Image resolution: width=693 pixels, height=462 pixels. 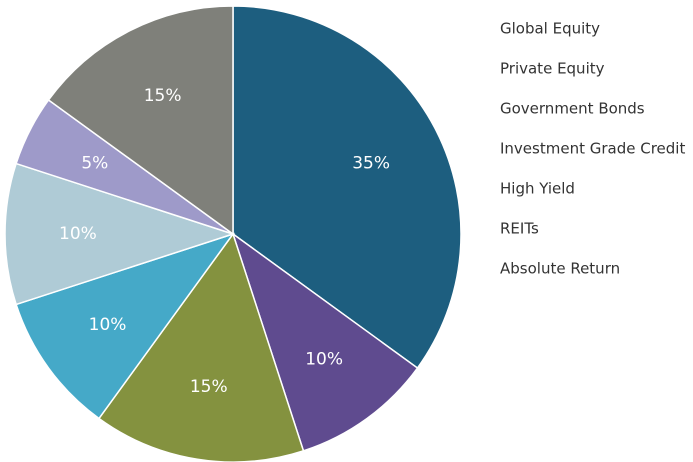 What do you see at coordinates (552, 69) in the screenshot?
I see `legend-entry: Private Equity` at bounding box center [552, 69].